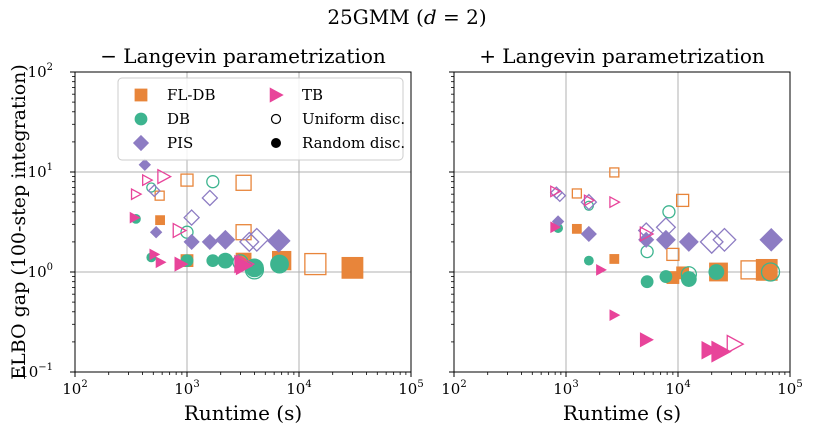 Image resolution: width=814 pixels, height=435 pixels. Describe the element at coordinates (191, 95) in the screenshot. I see `legend-label-fl-db: FL-DB` at that location.